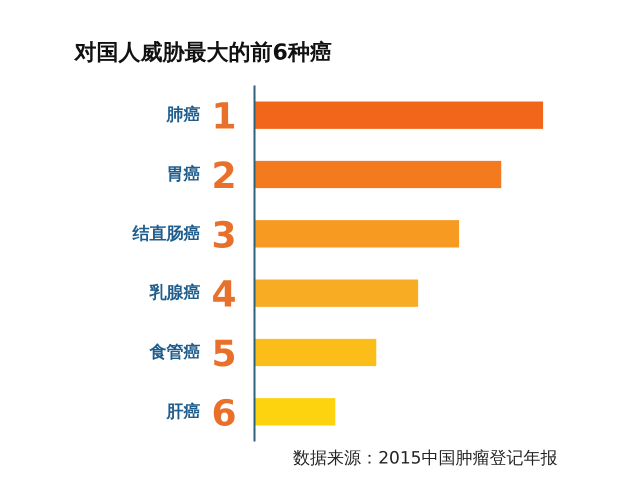 The height and width of the screenshot is (496, 640). Describe the element at coordinates (203, 53) in the screenshot. I see `chart-title: 对国人威胁最大的前6种癌` at that location.